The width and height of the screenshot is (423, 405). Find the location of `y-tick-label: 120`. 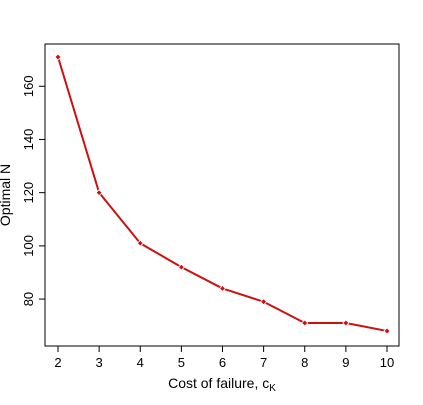

y-tick-label: 120 is located at coordinates (28, 193).